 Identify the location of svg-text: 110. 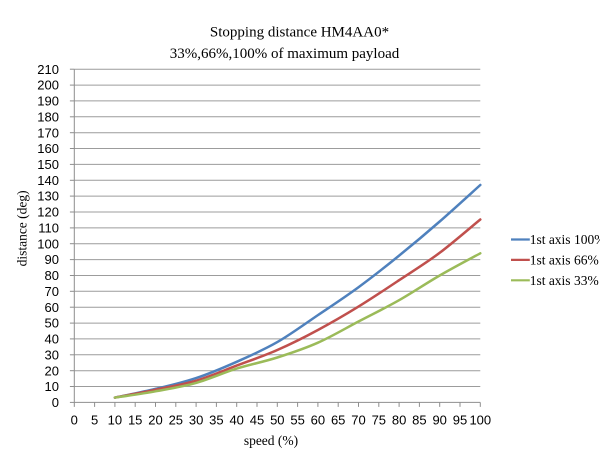
(48, 228).